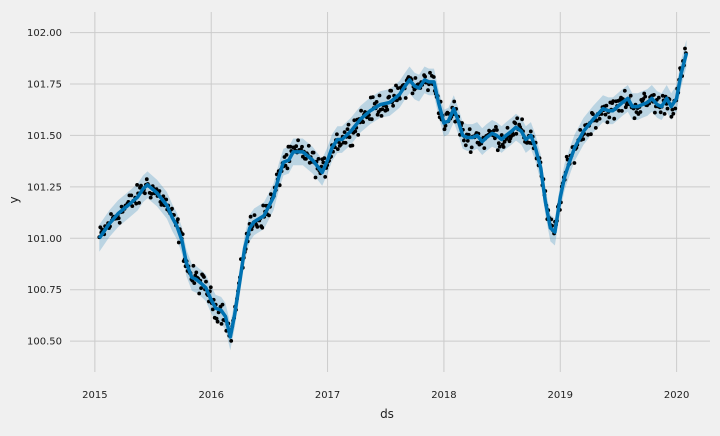 The image size is (720, 436). Describe the element at coordinates (387, 414) in the screenshot. I see `x-axis-label: ds` at that location.